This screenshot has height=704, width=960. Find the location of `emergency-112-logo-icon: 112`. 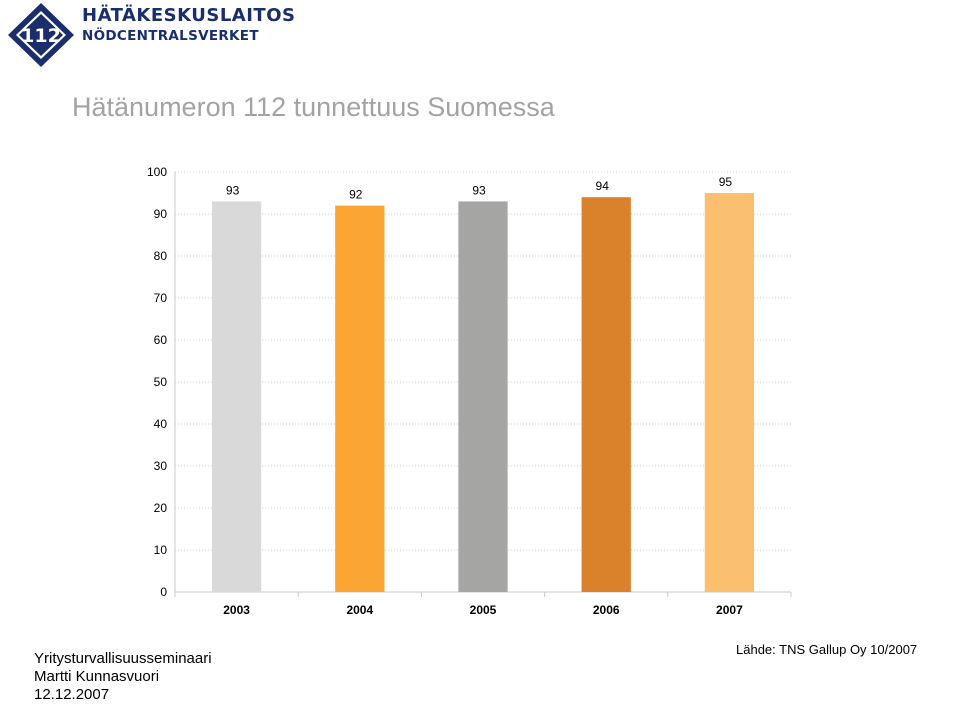

emergency-112-logo-icon: 112 is located at coordinates (41, 35).